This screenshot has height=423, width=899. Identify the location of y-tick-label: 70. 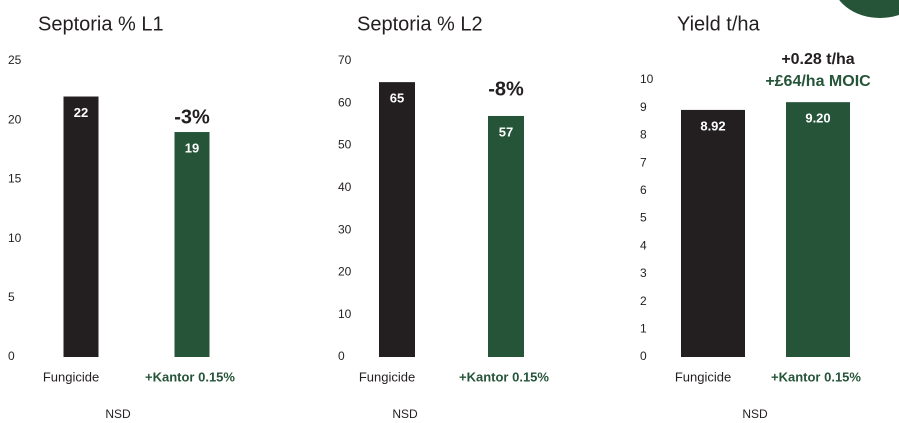
(345, 60).